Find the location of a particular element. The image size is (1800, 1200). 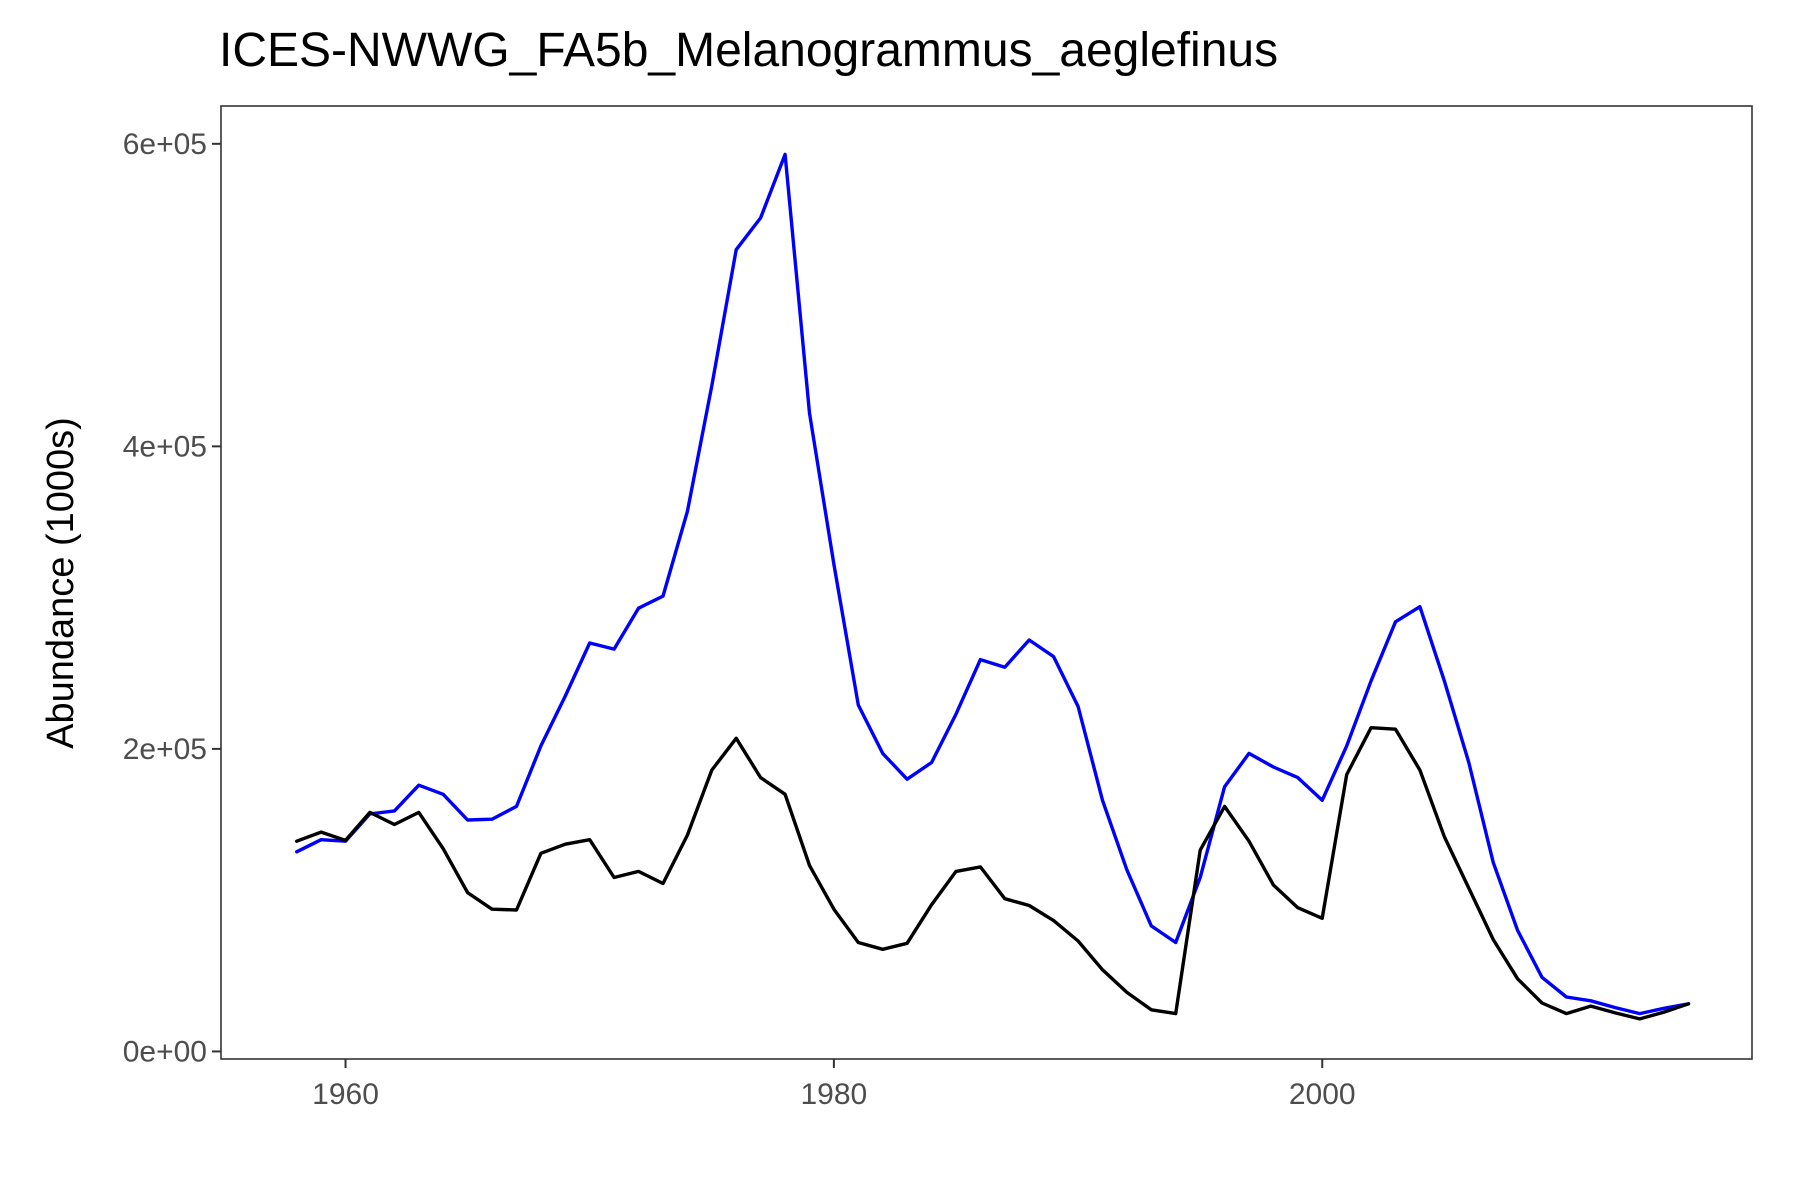

y-axis-title: Abundance (1000s) is located at coordinates (61, 583).